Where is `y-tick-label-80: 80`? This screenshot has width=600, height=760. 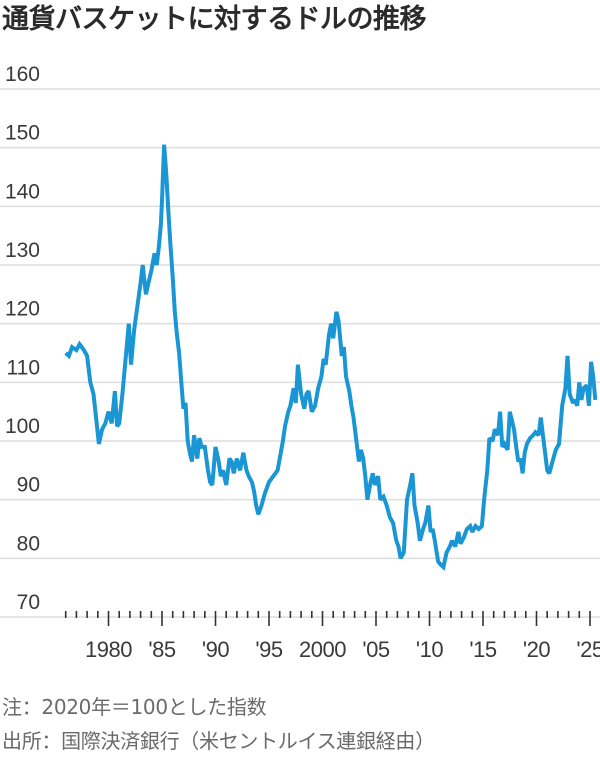 y-tick-label-80: 80 is located at coordinates (28, 543).